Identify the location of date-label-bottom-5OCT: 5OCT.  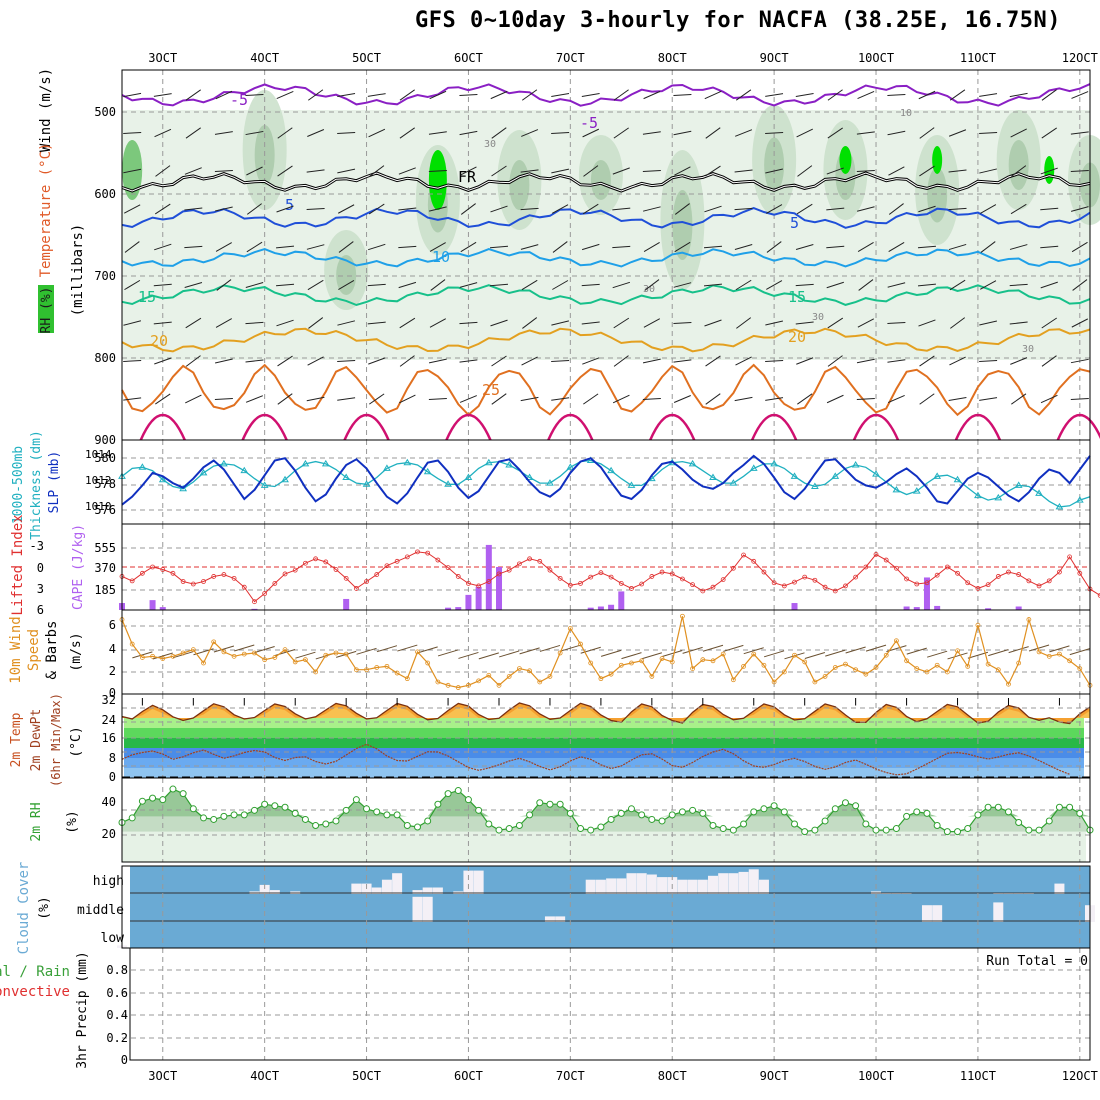
(366, 1076).